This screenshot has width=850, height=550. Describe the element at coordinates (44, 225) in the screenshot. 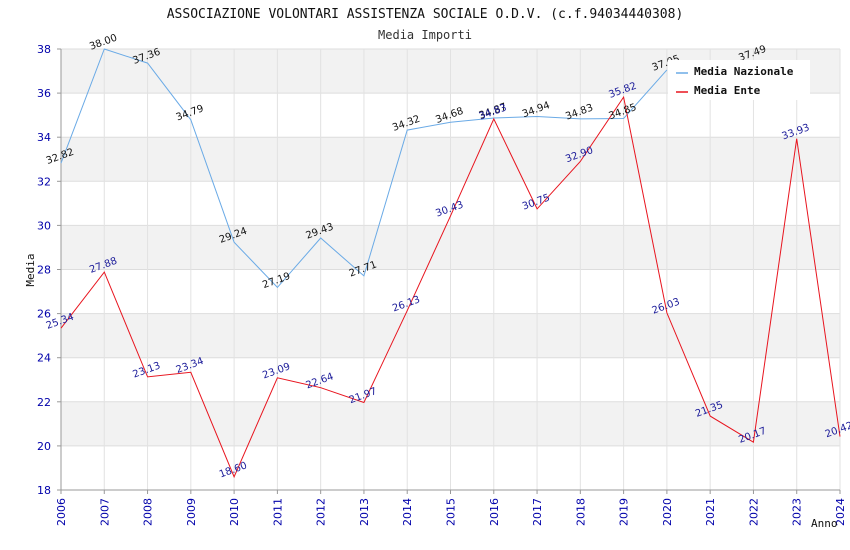

I see `y-tick-label: 30` at that location.